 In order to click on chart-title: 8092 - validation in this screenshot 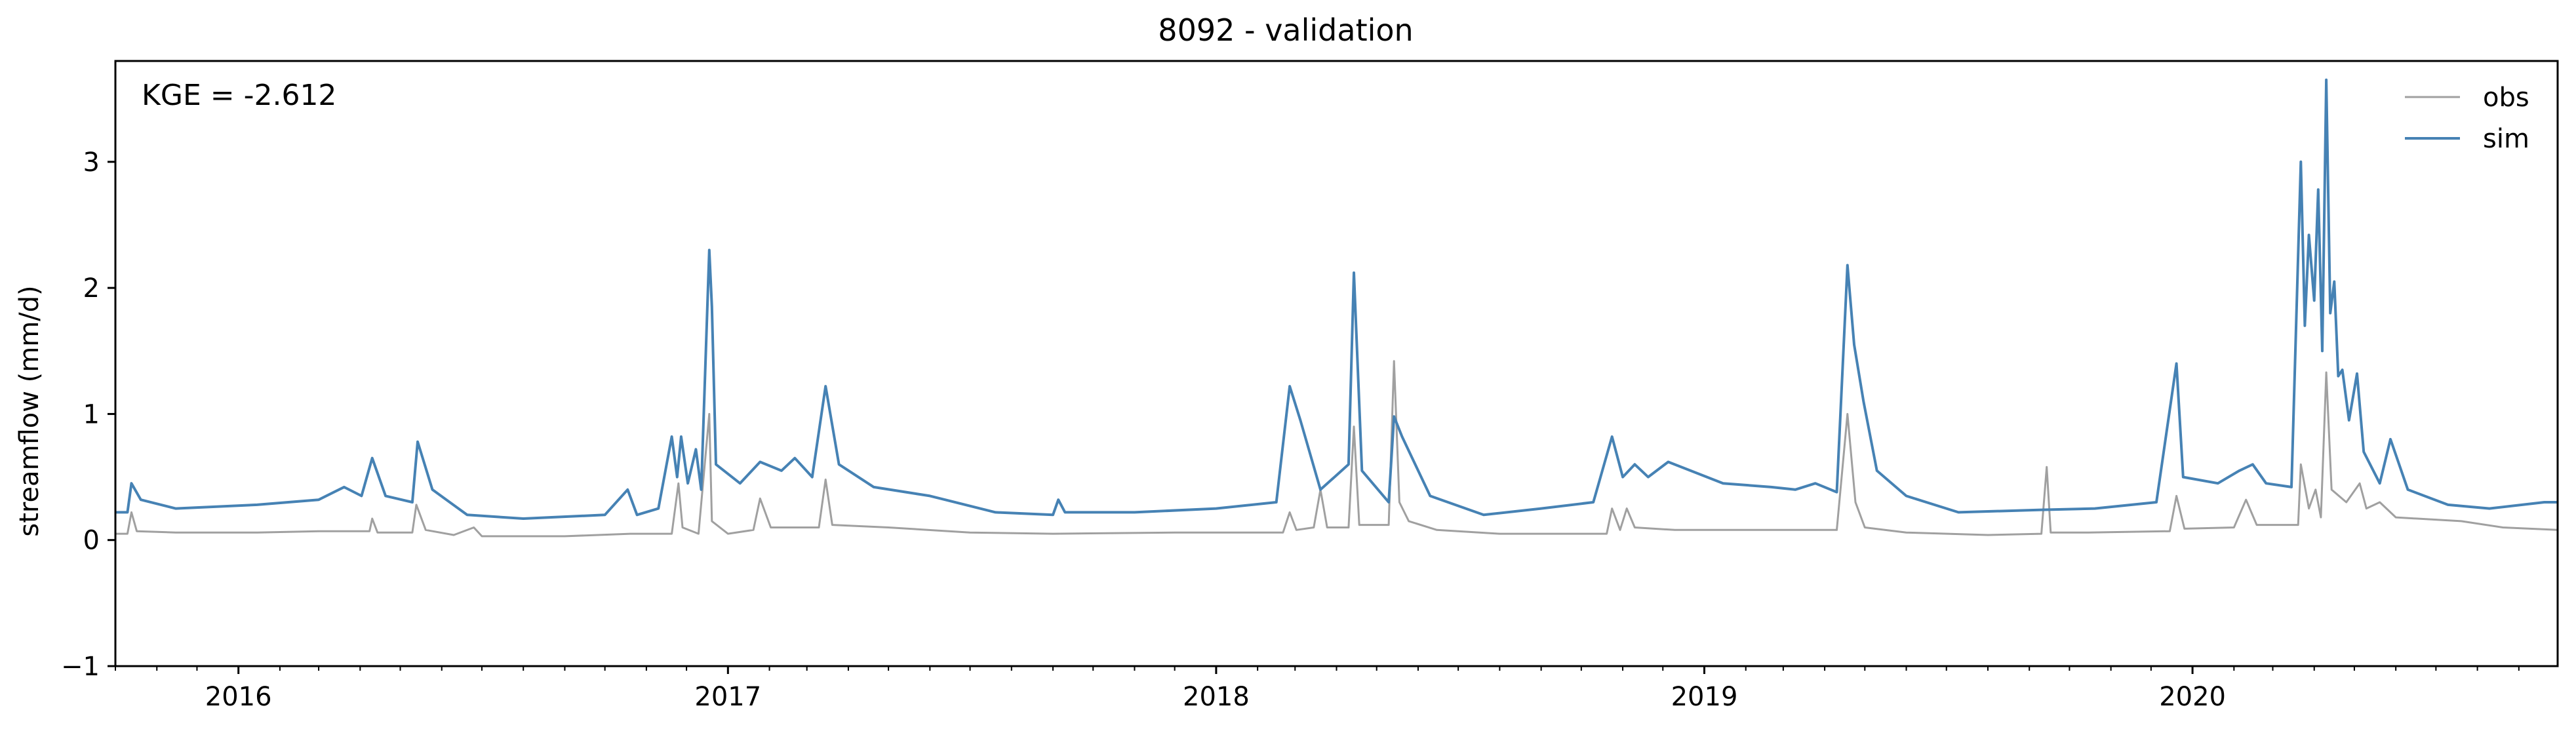, I will do `click(1285, 30)`.